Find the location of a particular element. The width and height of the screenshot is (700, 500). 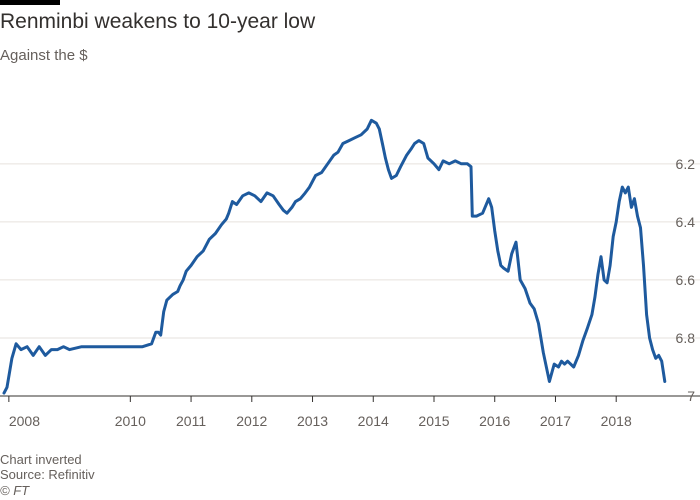

x-tick-label: 2016 is located at coordinates (494, 421).